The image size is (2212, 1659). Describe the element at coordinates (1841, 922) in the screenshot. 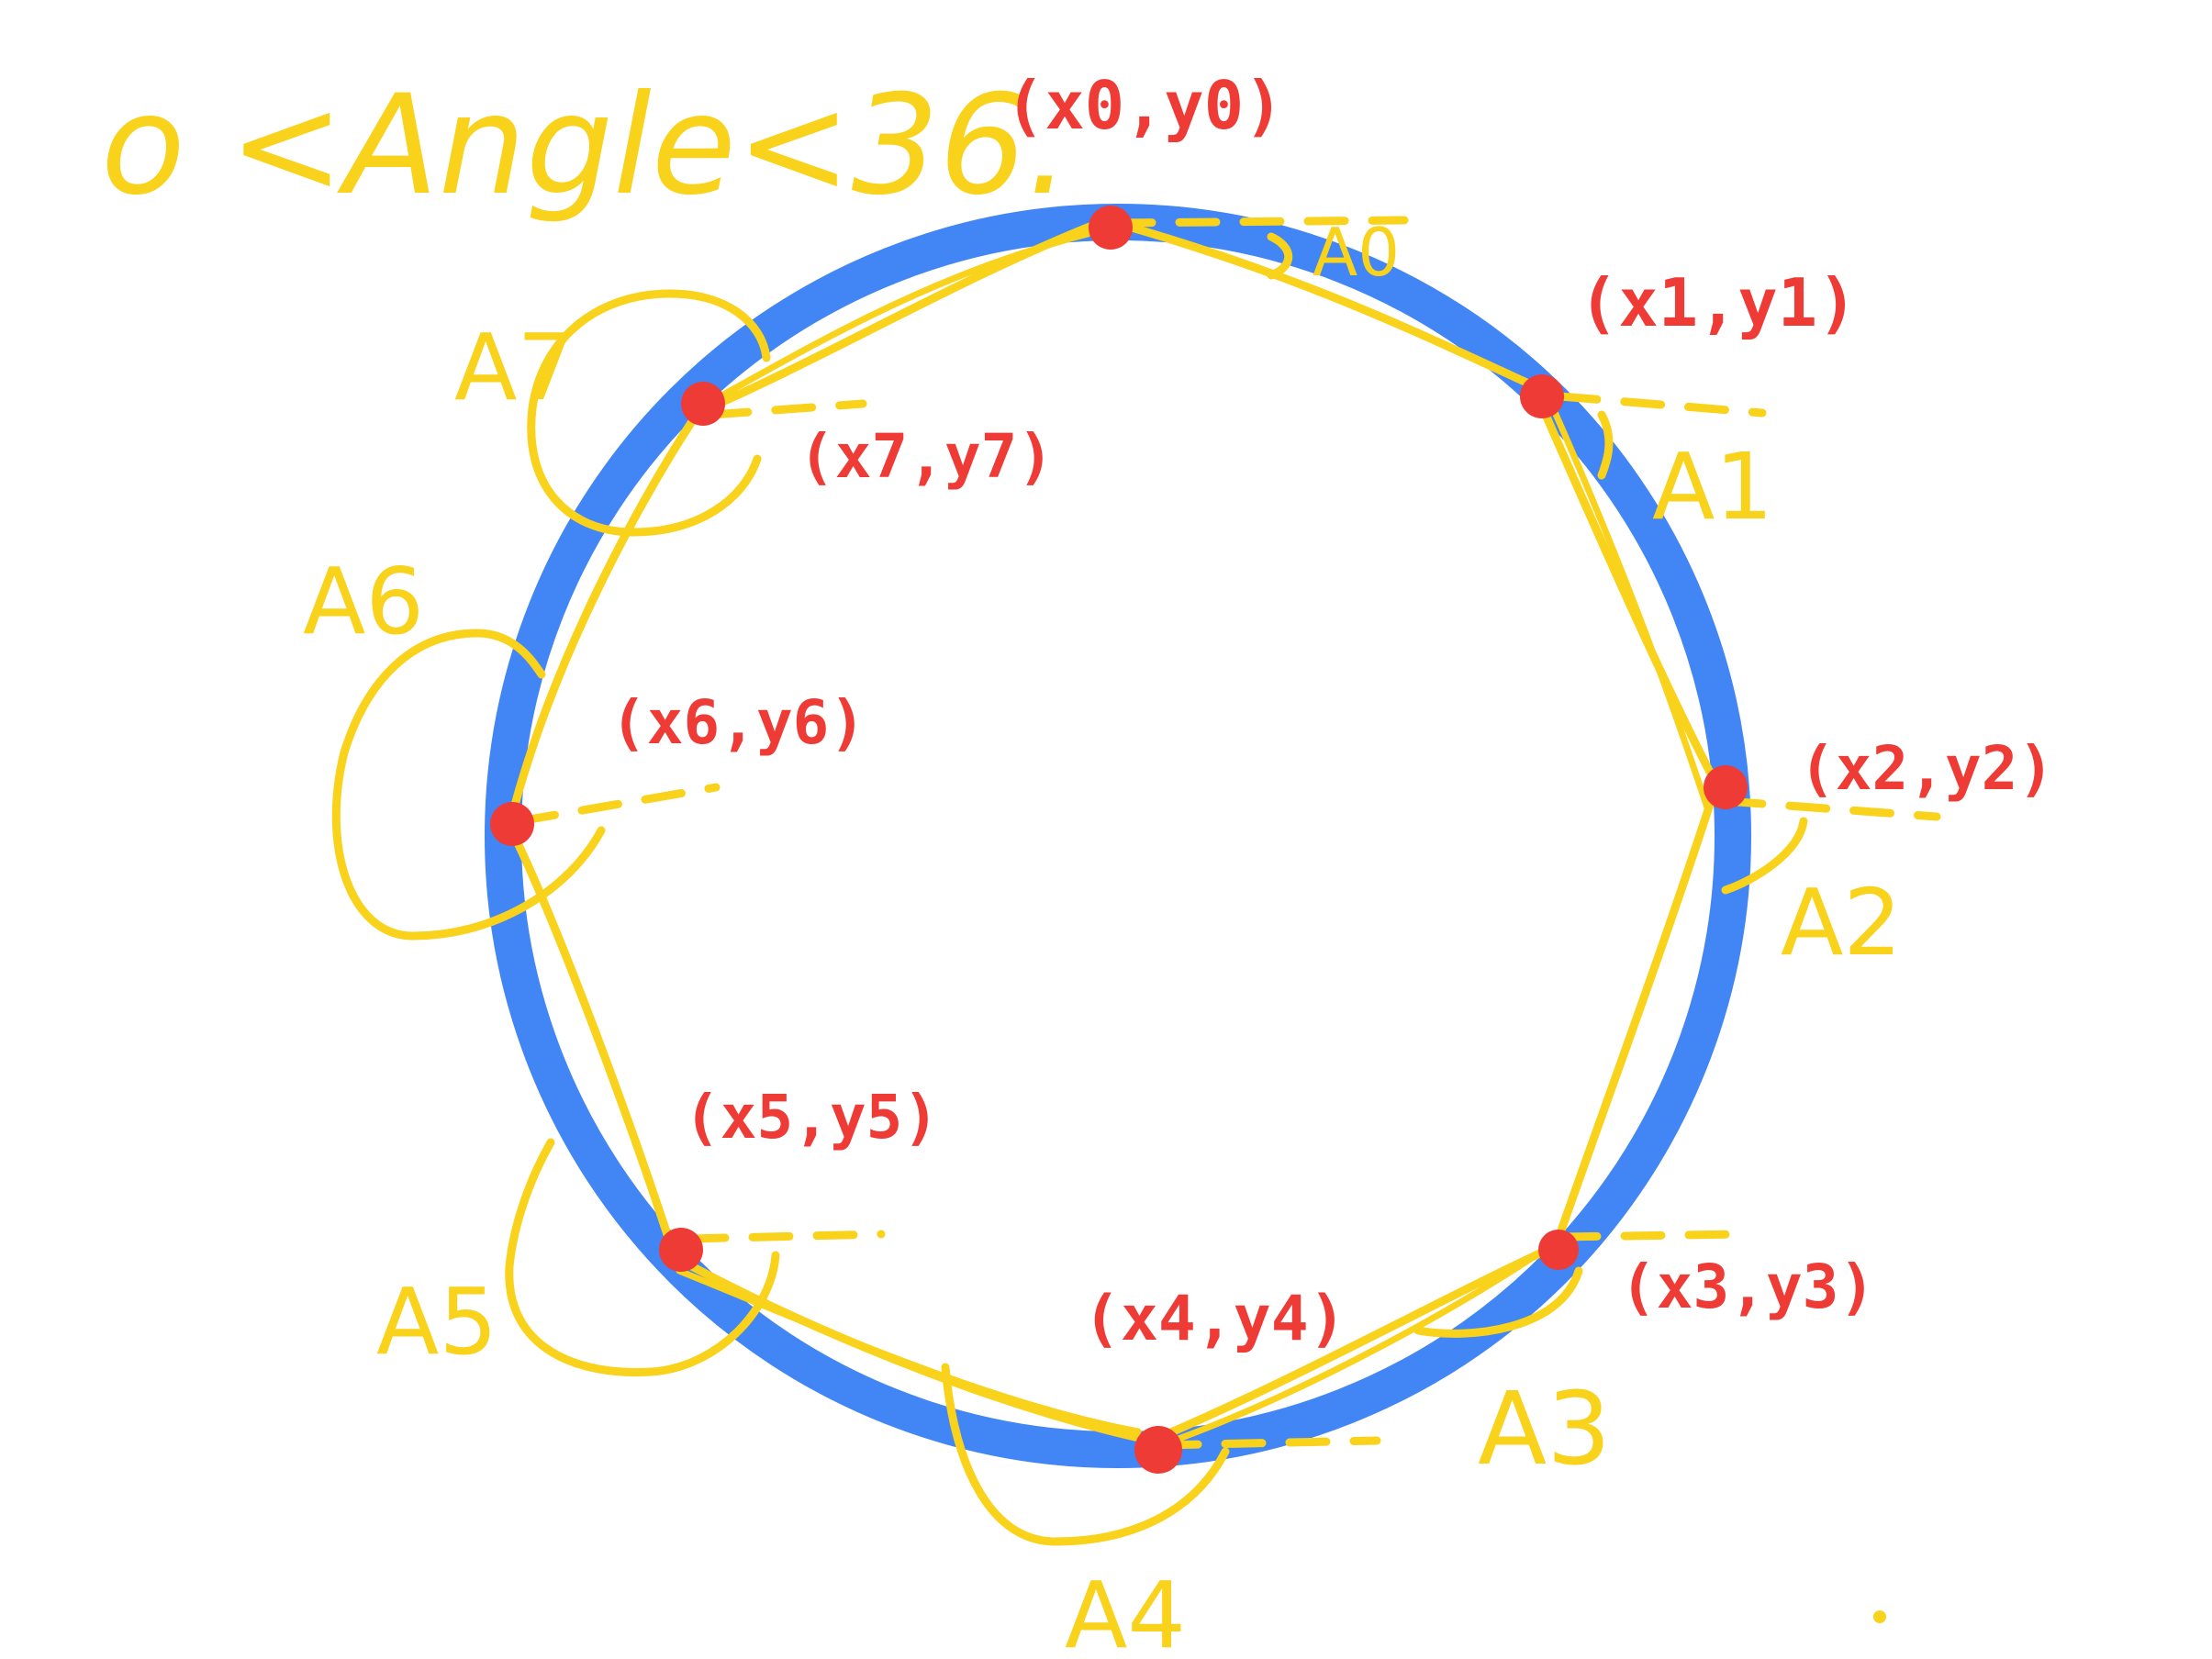

I see `angle-label-2: A2` at that location.